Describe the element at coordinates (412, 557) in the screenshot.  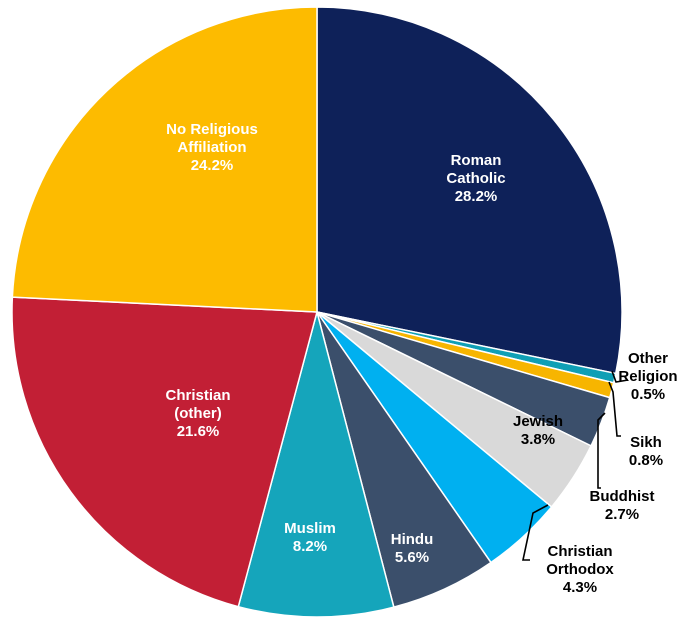
I see `slice-value-label: 5.6%` at that location.